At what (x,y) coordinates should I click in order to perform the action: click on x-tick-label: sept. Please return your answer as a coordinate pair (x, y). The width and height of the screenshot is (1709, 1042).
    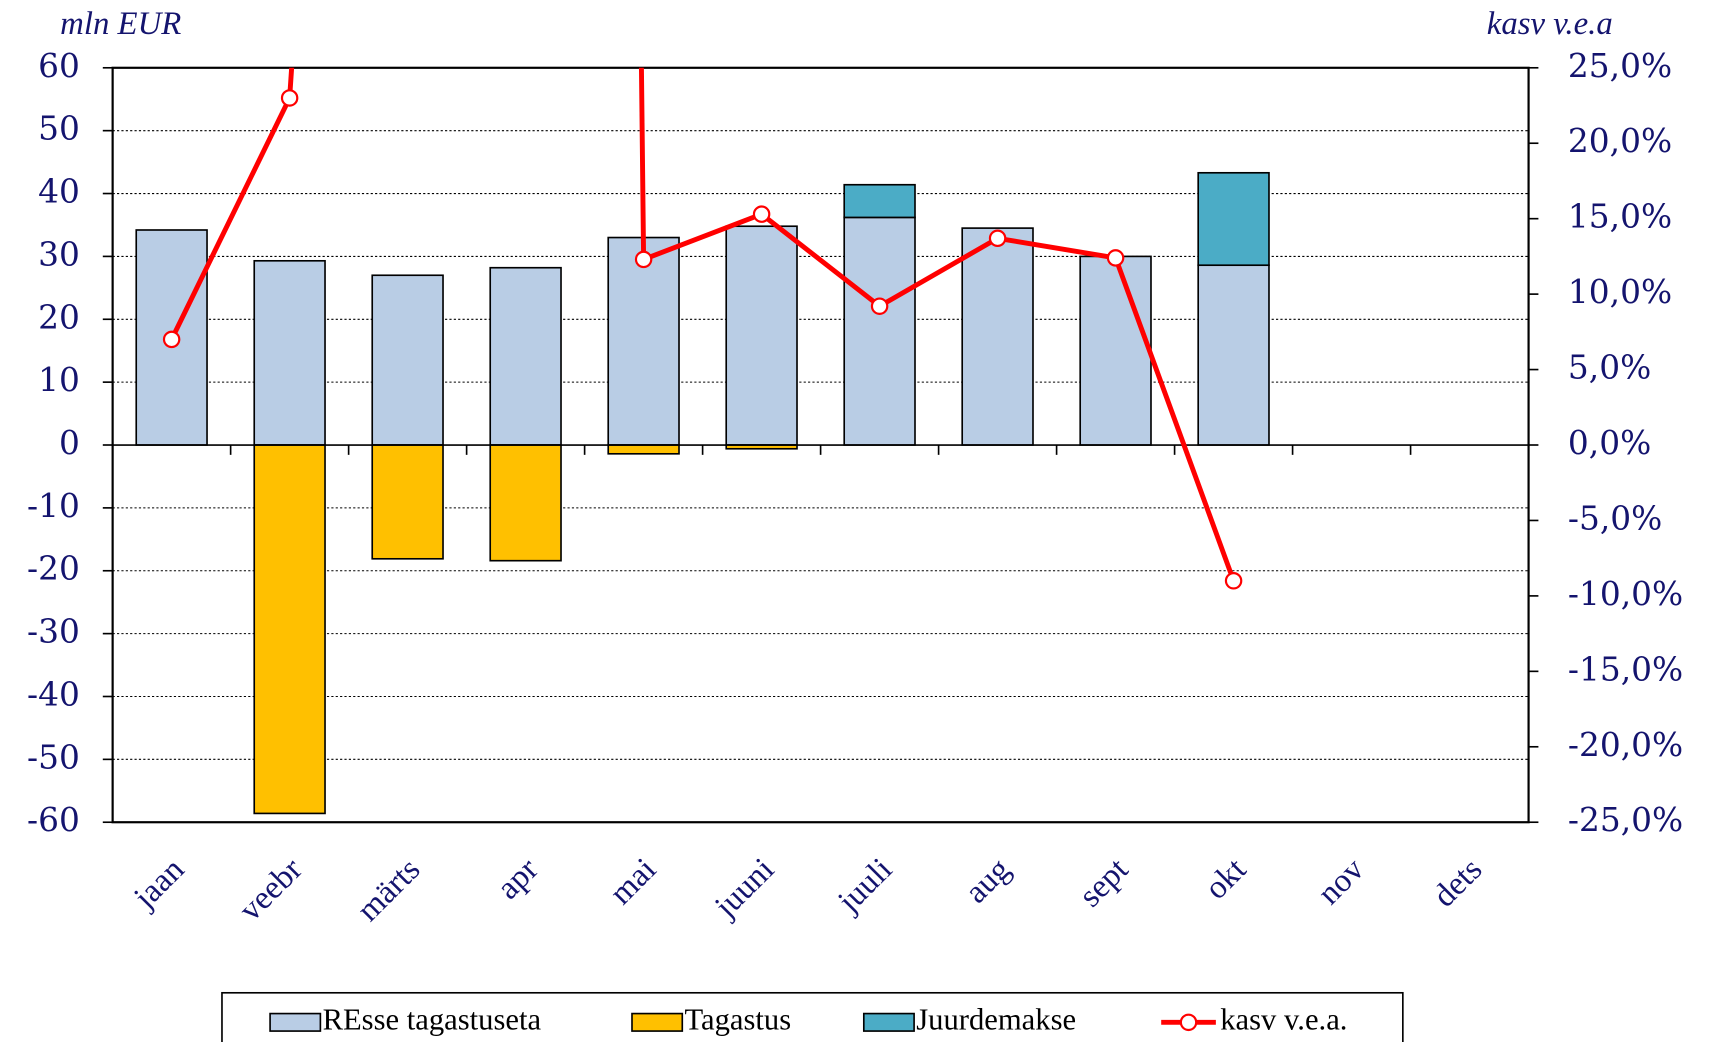
    Looking at the image, I should click on (1103, 882).